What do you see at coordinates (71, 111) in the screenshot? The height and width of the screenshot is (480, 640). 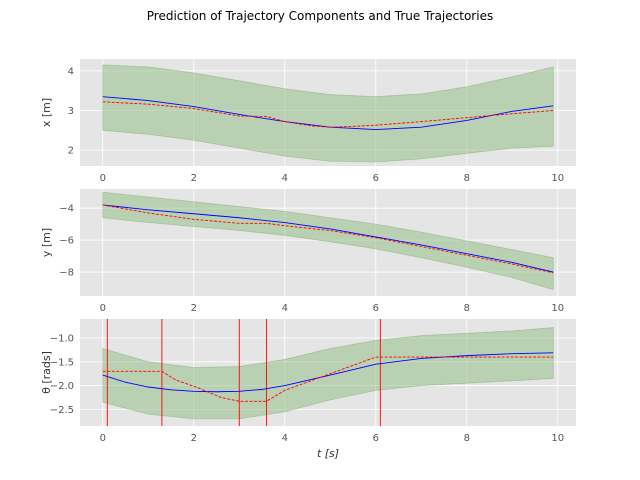 I see `y-tick-label: 3` at bounding box center [71, 111].